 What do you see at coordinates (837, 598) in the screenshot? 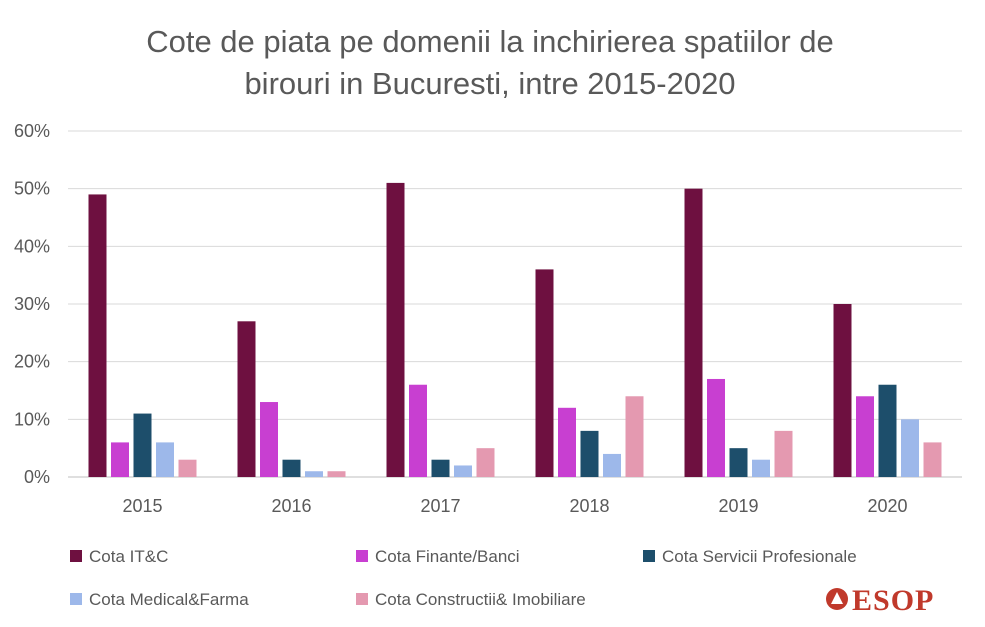
I see `esop-logo-mark` at bounding box center [837, 598].